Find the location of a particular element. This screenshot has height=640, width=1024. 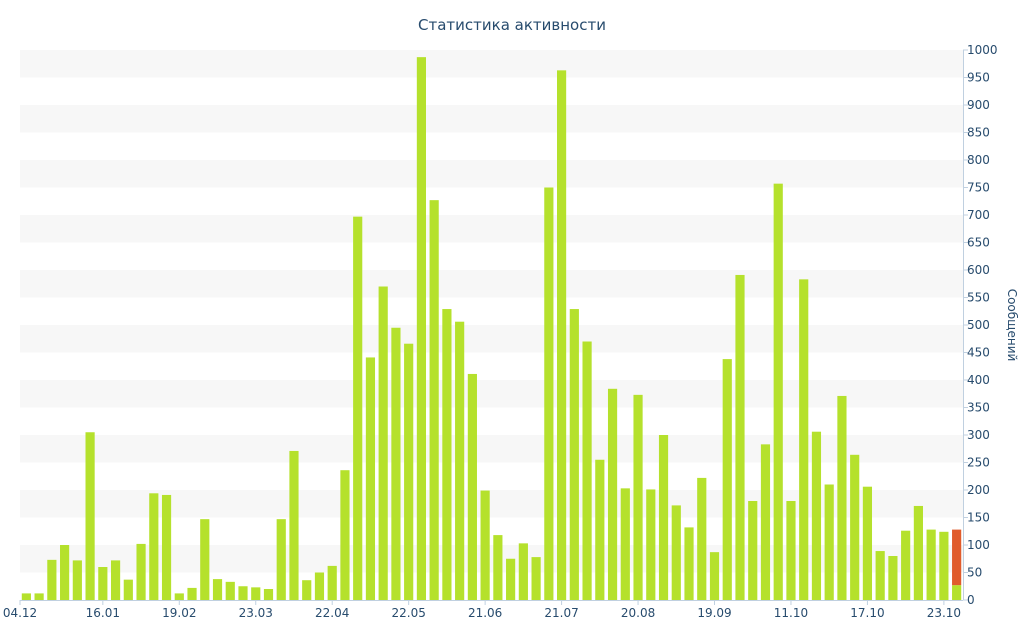

x-tick-label: 19.09 is located at coordinates (714, 613).